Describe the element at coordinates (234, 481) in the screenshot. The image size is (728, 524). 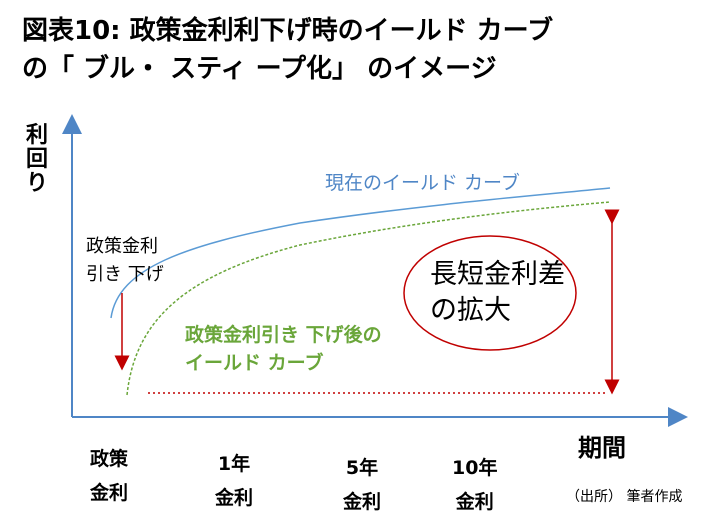
I see `x-tick-1y: 1年 金利` at that location.